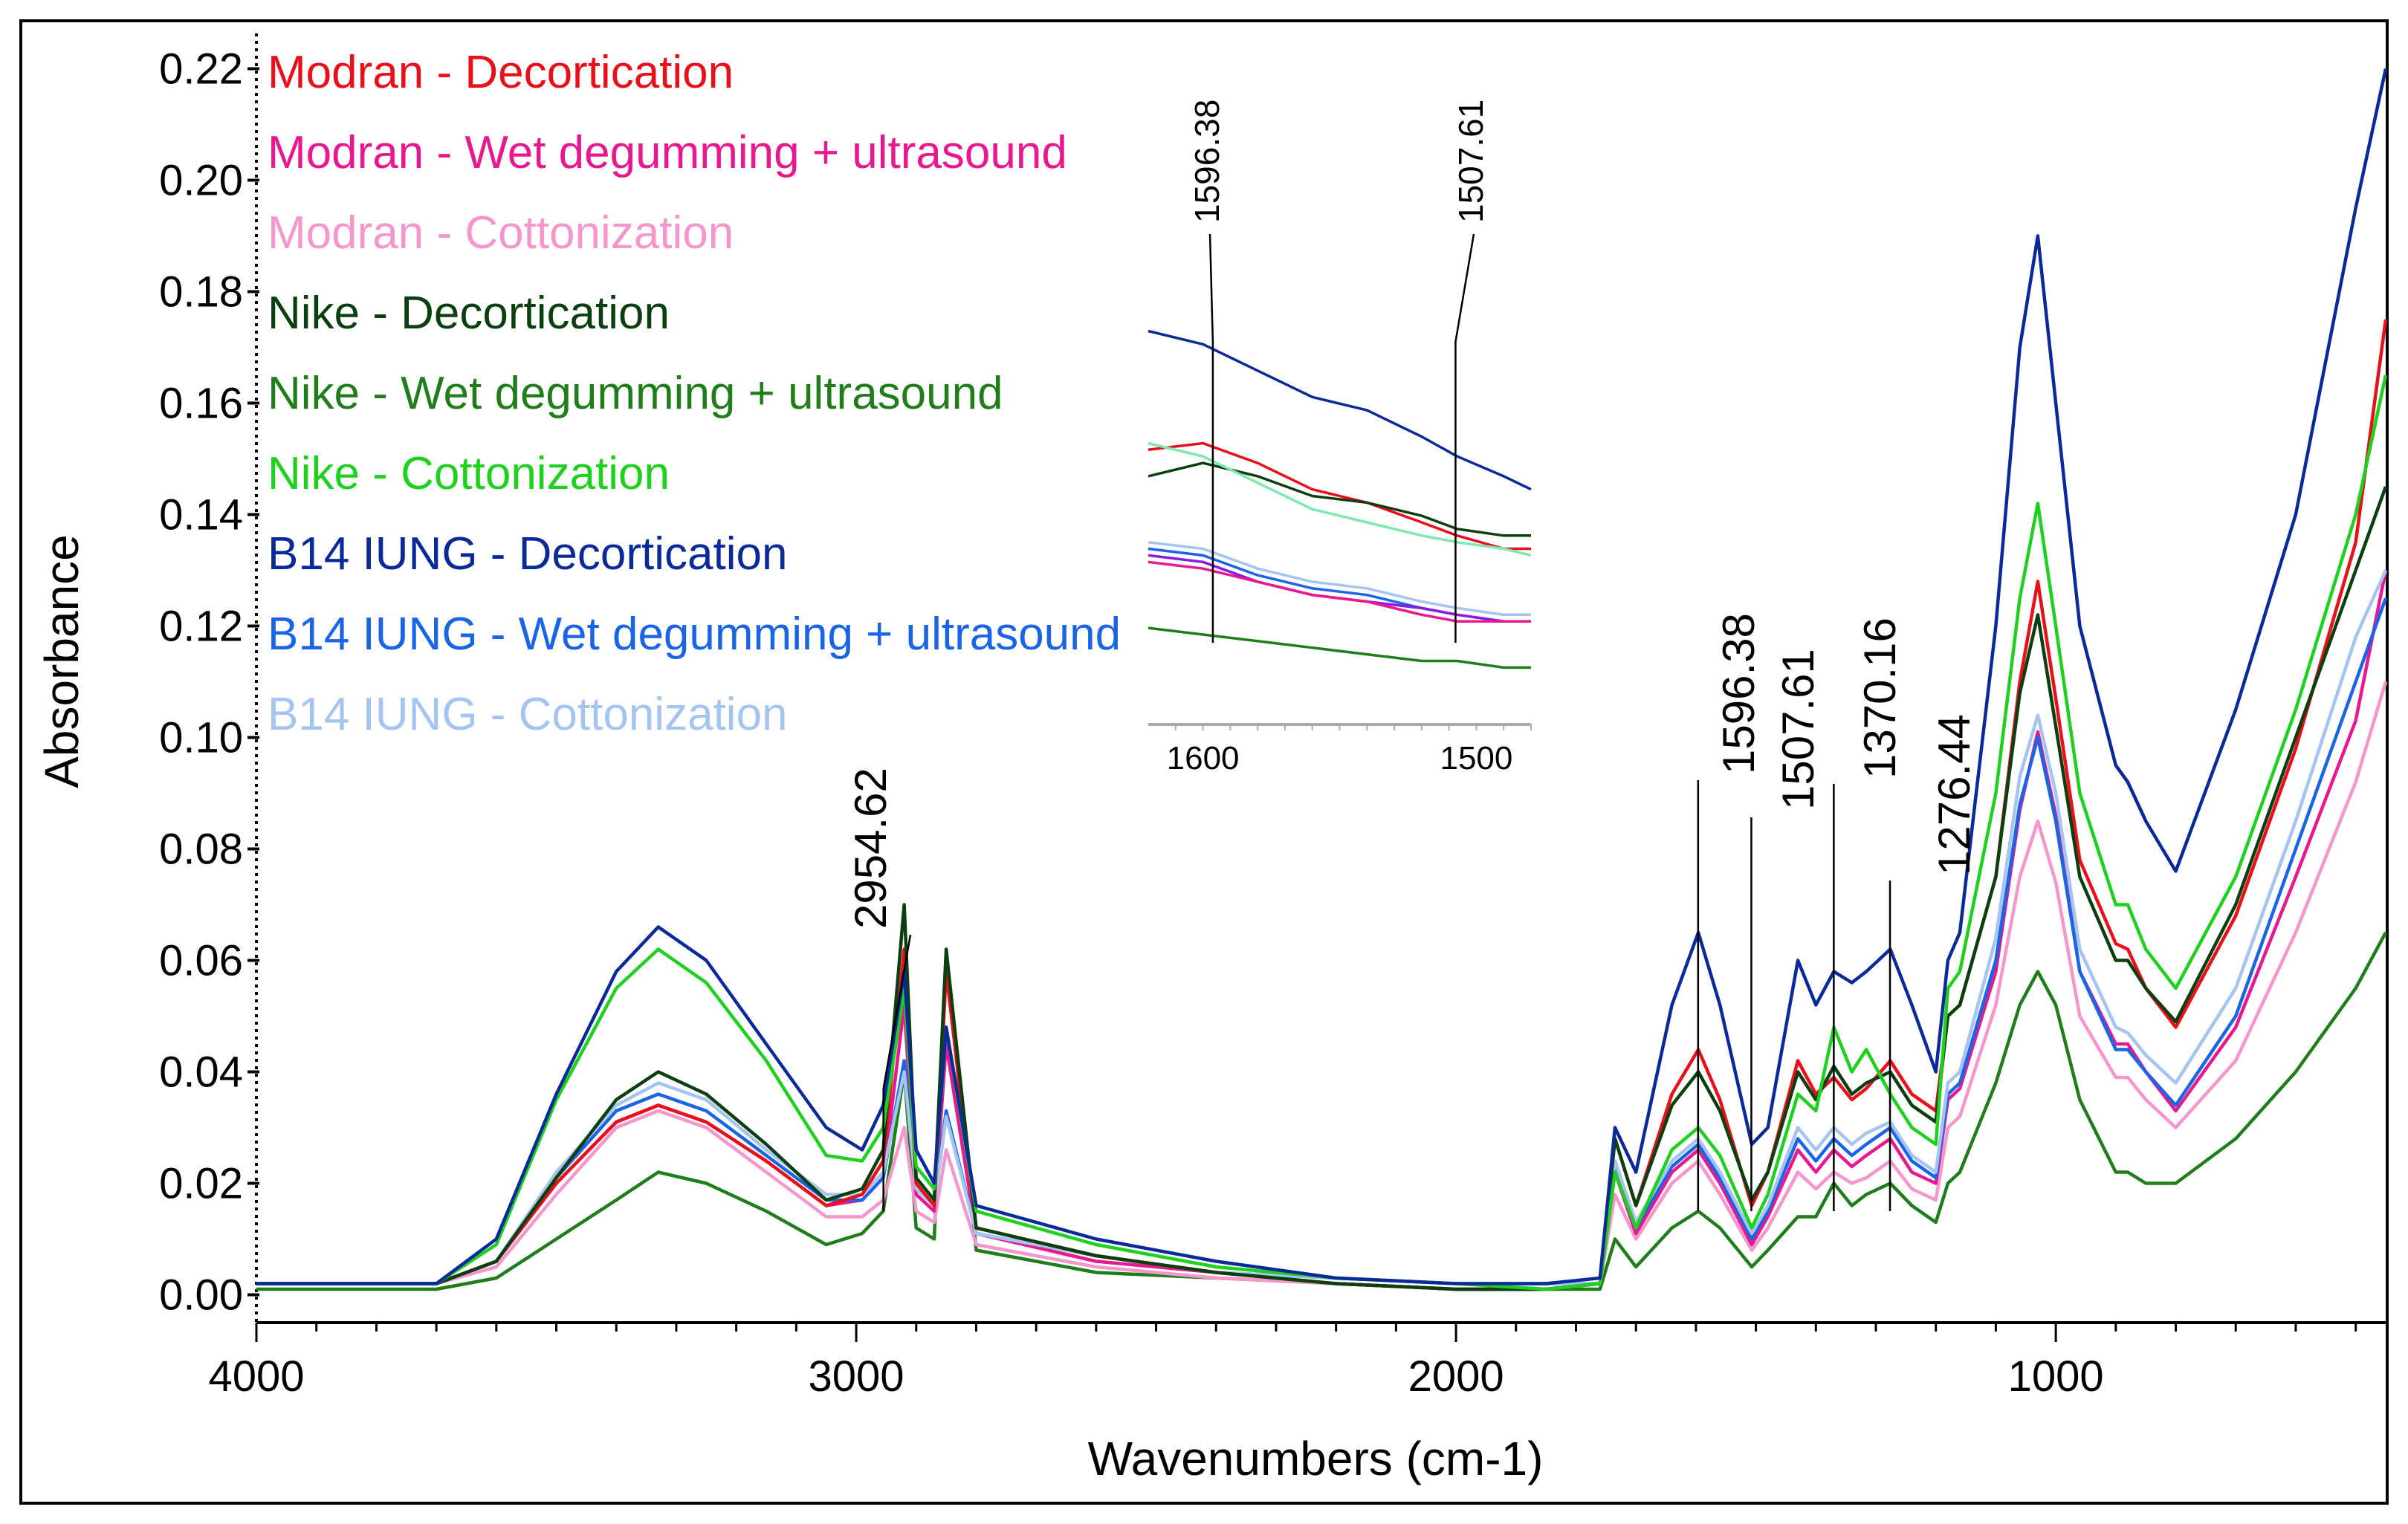 The width and height of the screenshot is (2408, 1524). I want to click on peak-leader, so click(897, 1072).